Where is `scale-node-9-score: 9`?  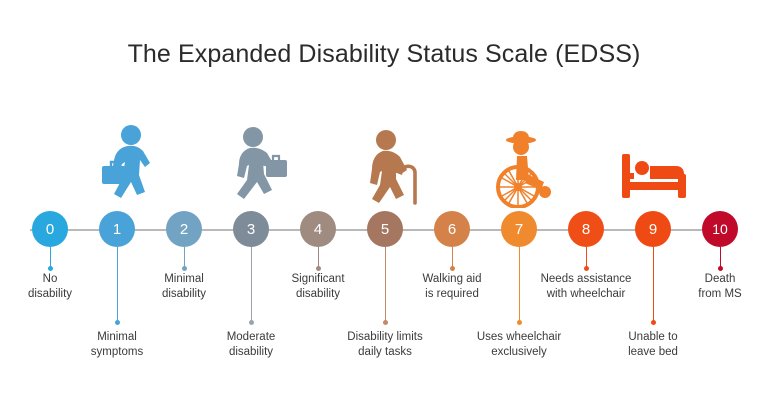 scale-node-9-score: 9 is located at coordinates (653, 229).